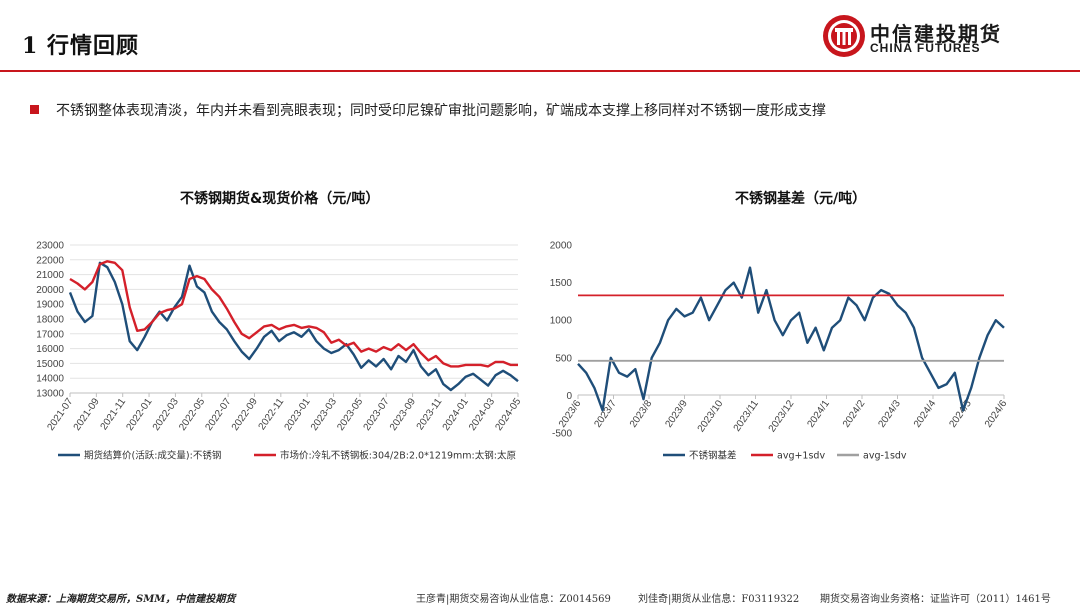 The width and height of the screenshot is (1080, 608). I want to click on y-tick-label: 13000, so click(50, 394).